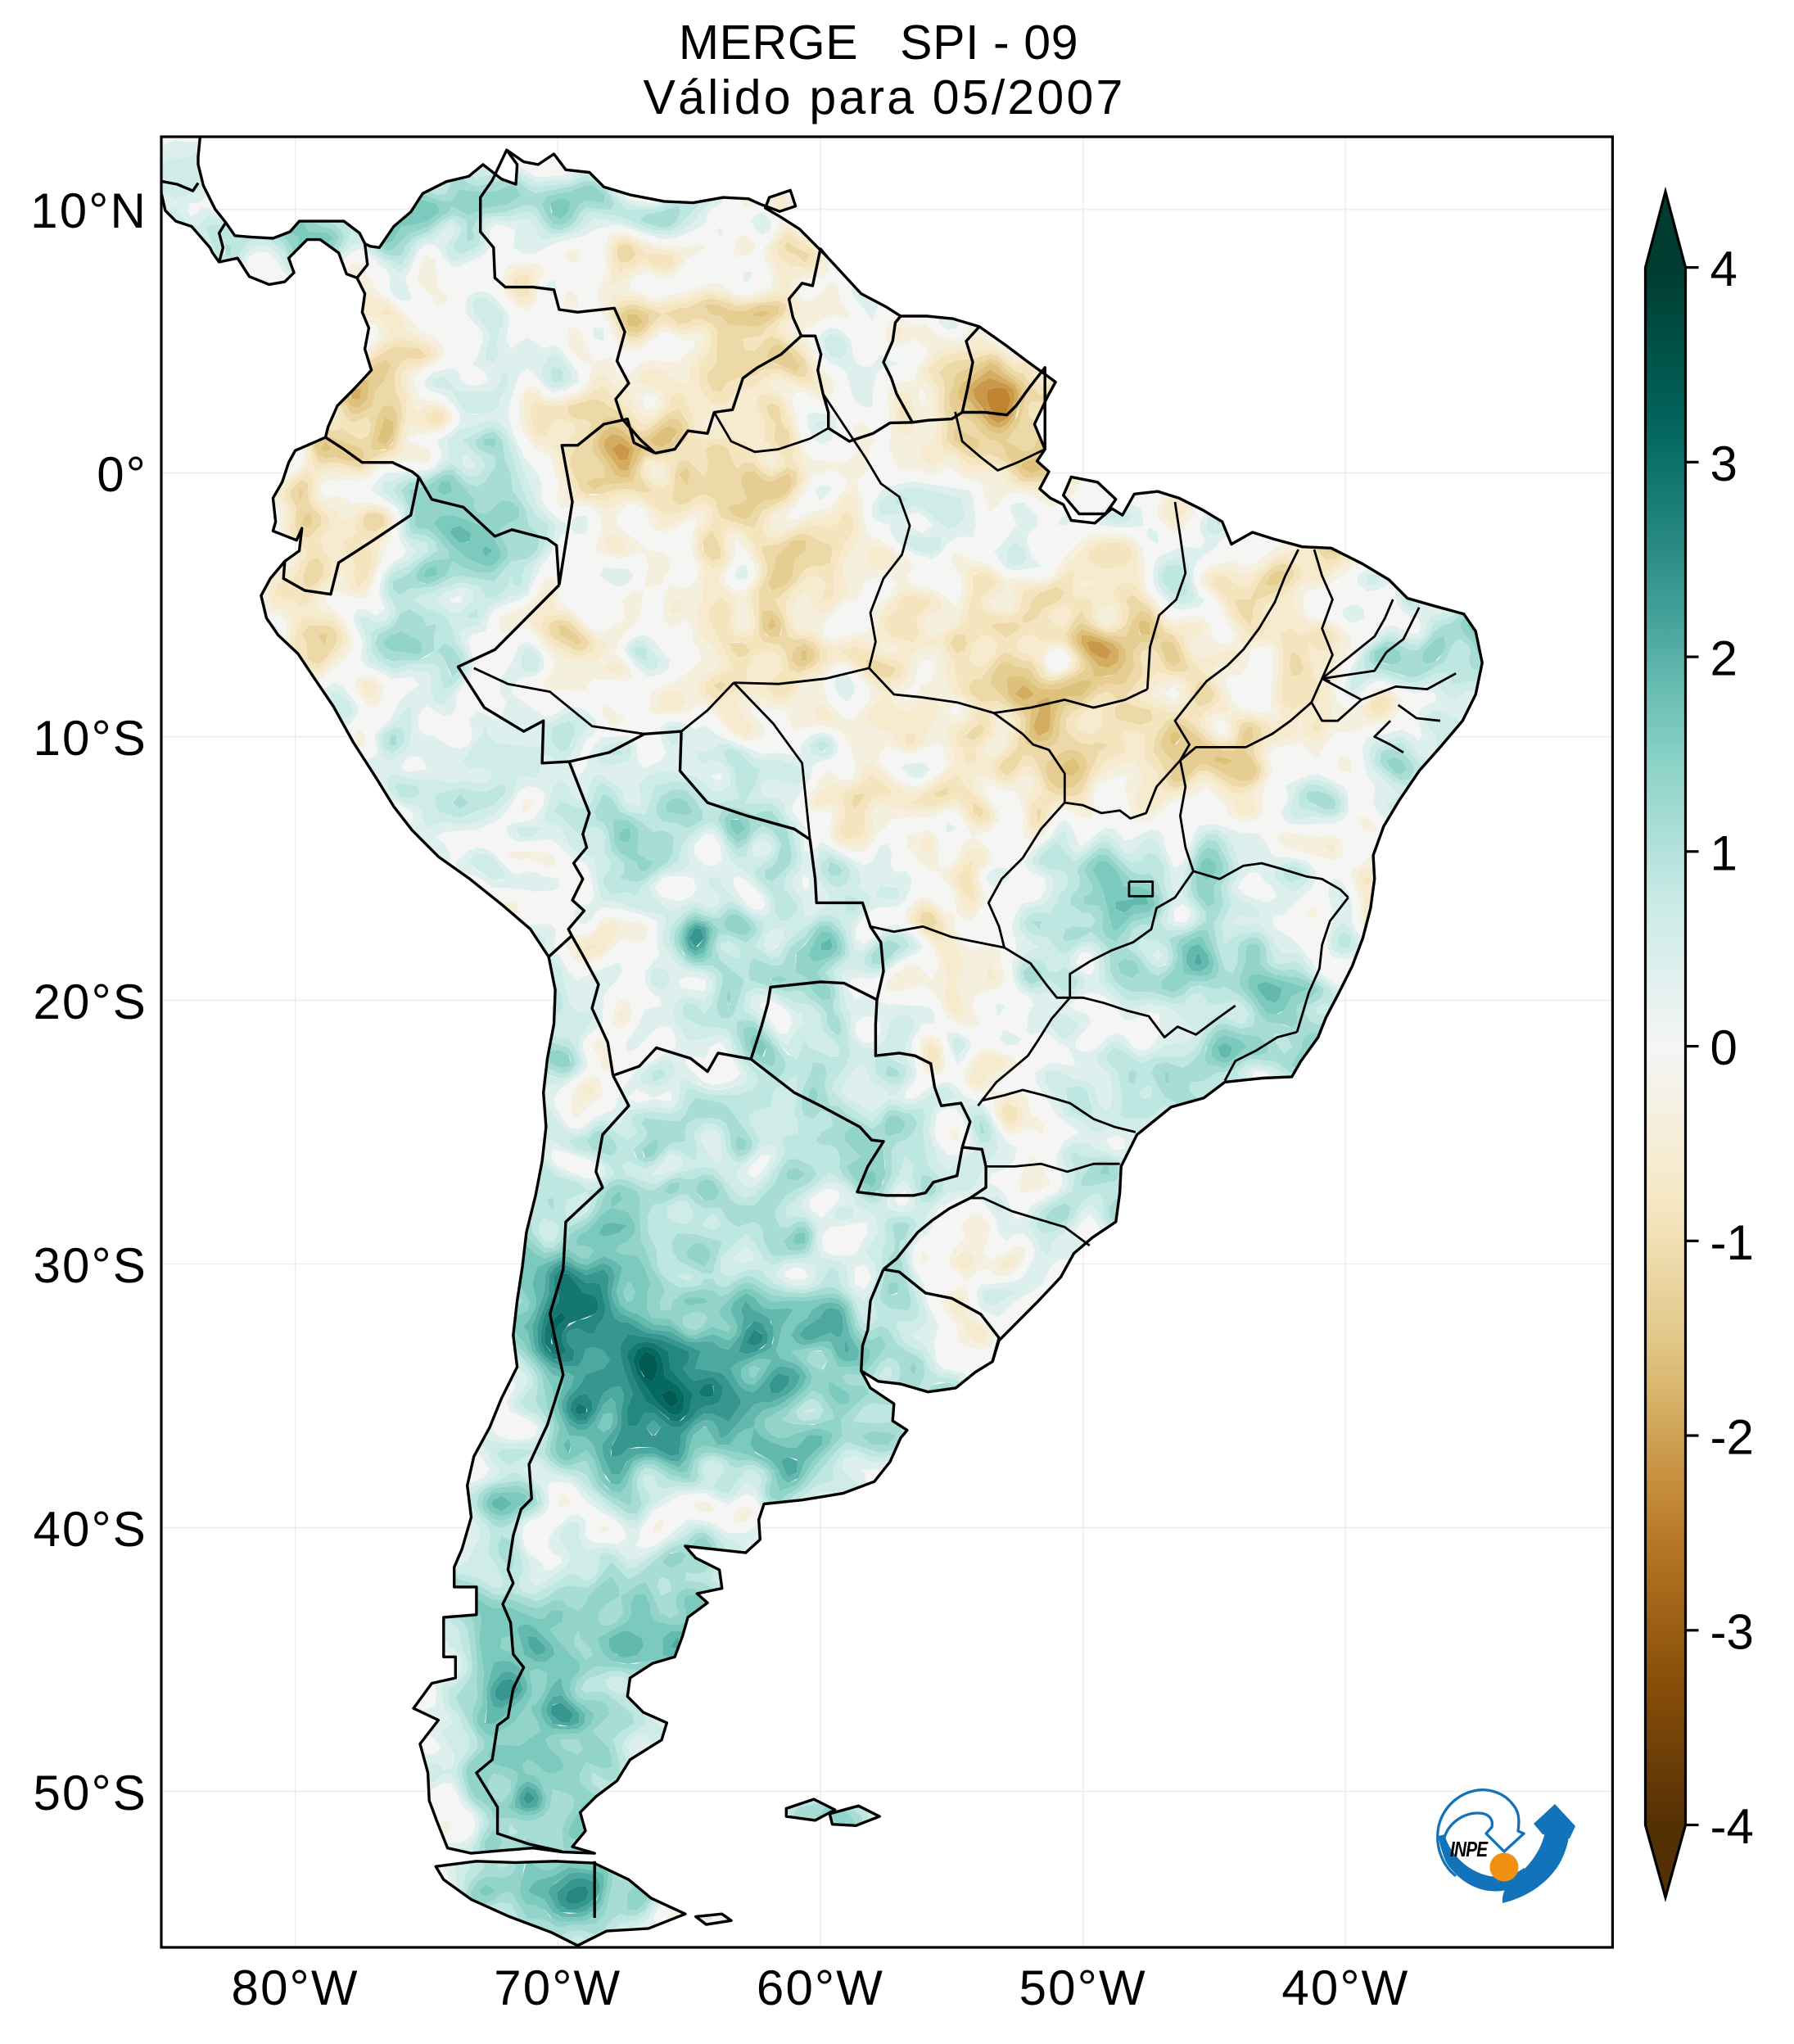  What do you see at coordinates (820, 1987) in the screenshot?
I see `svg-text: 60°W` at bounding box center [820, 1987].